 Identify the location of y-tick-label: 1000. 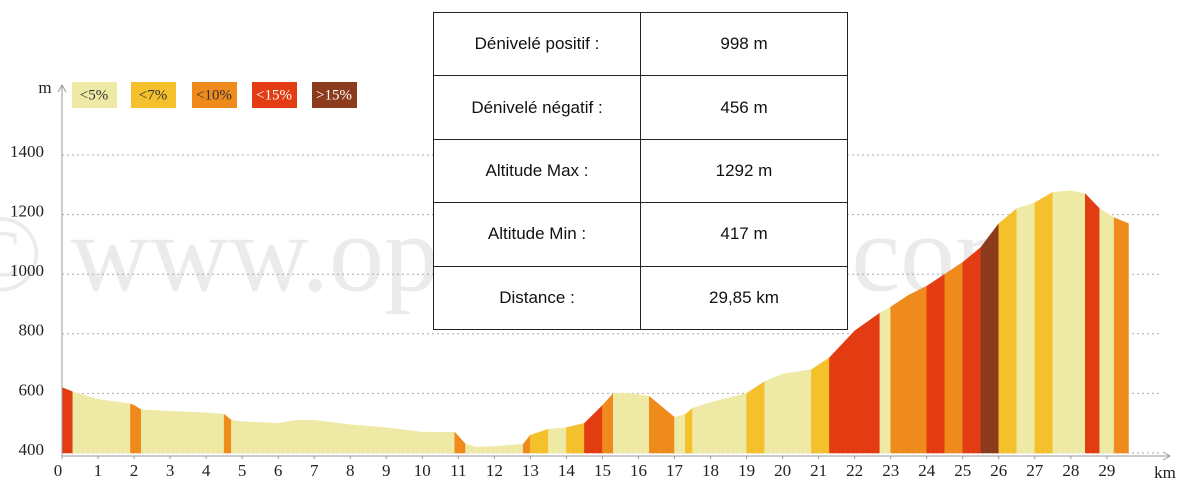
(27, 270).